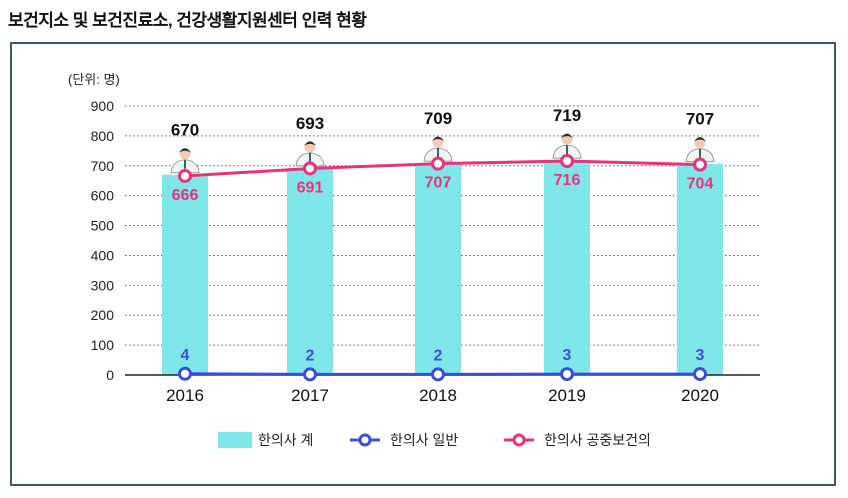  What do you see at coordinates (103, 106) in the screenshot?
I see `y-tick-label: 900` at bounding box center [103, 106].